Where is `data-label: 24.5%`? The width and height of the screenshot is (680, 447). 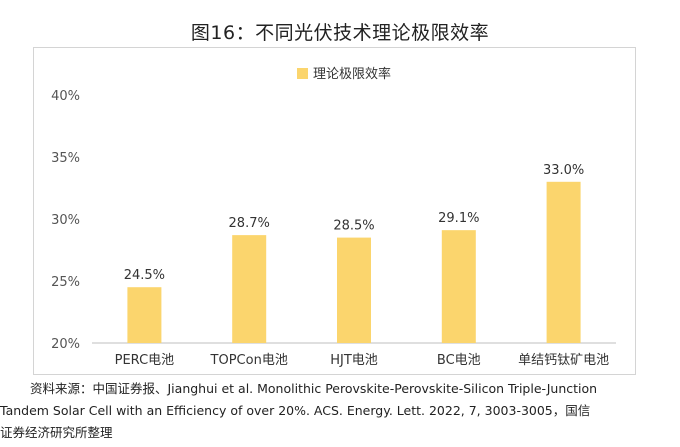 data-label: 24.5% is located at coordinates (144, 275).